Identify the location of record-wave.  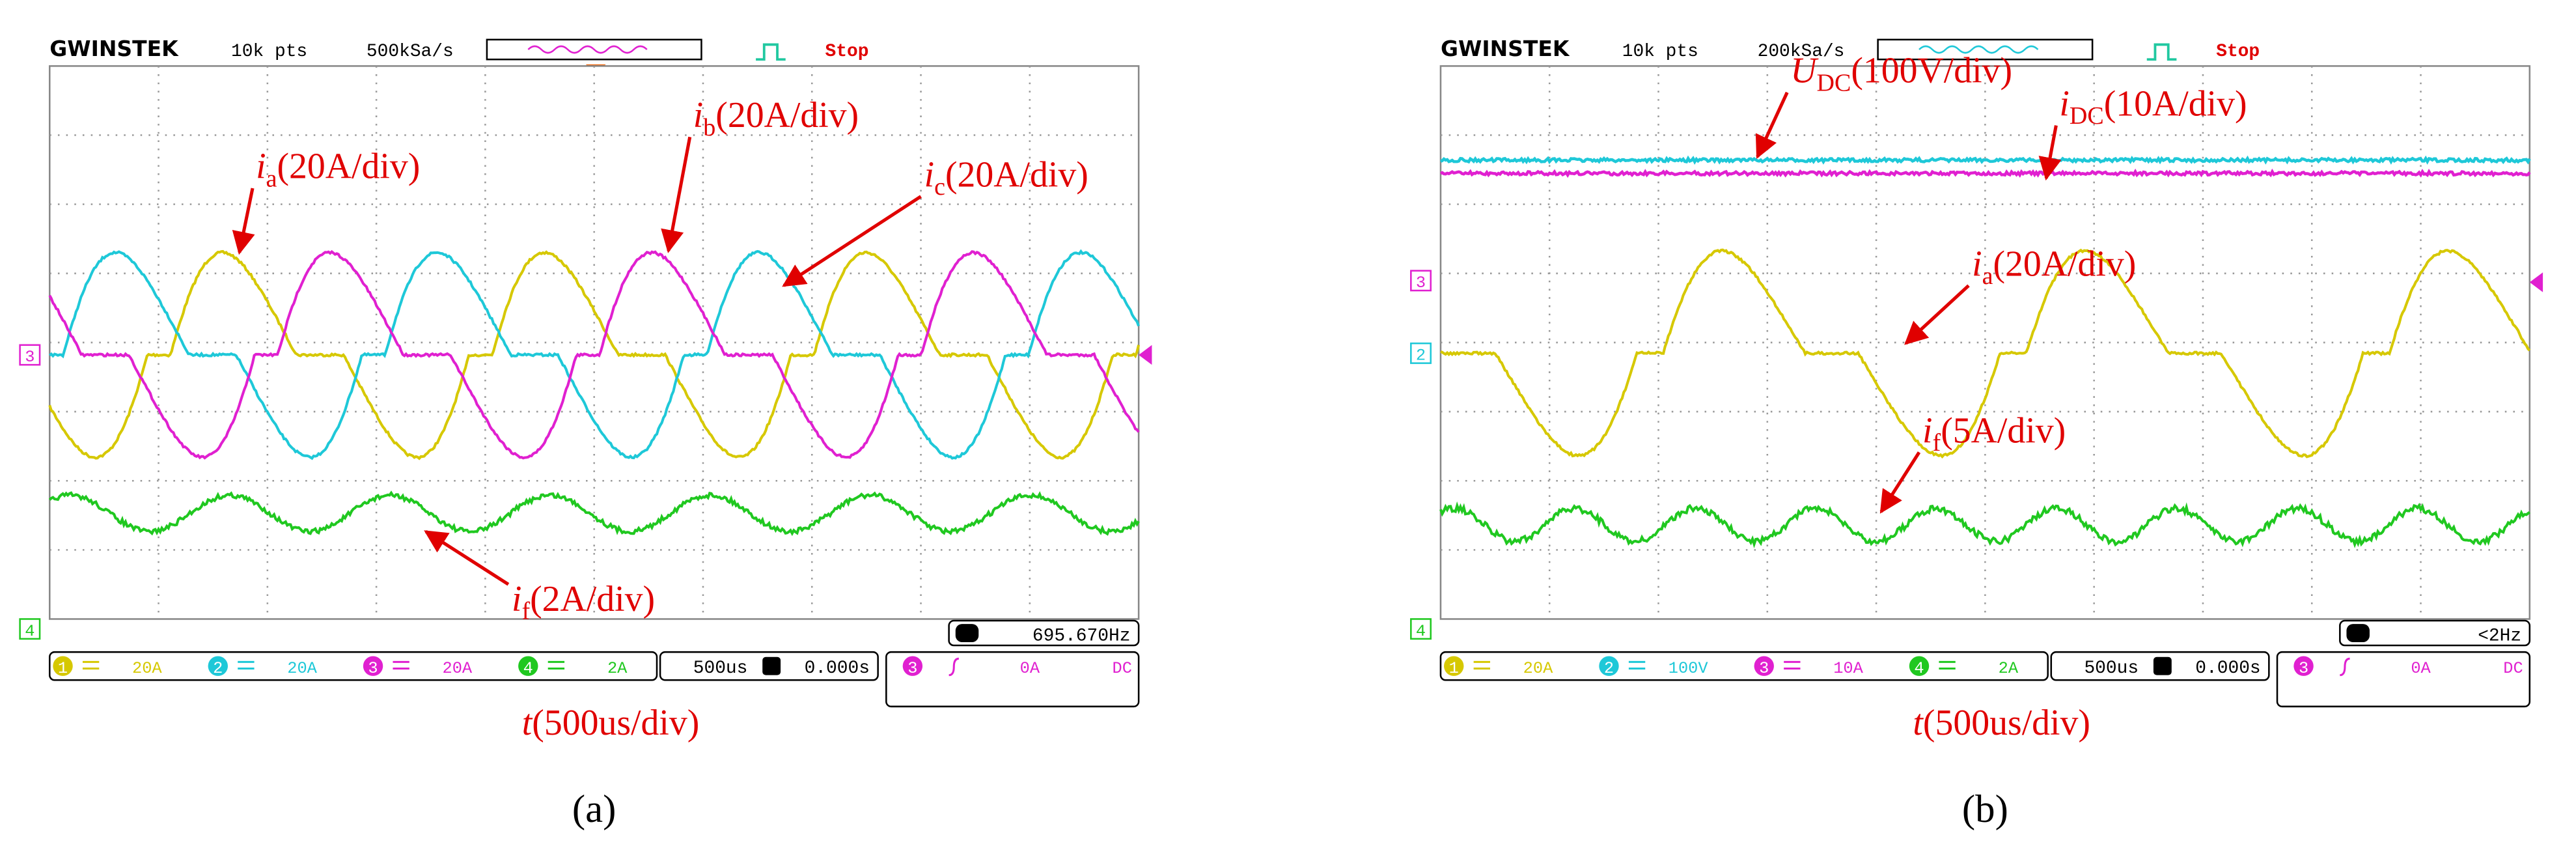
(587, 49).